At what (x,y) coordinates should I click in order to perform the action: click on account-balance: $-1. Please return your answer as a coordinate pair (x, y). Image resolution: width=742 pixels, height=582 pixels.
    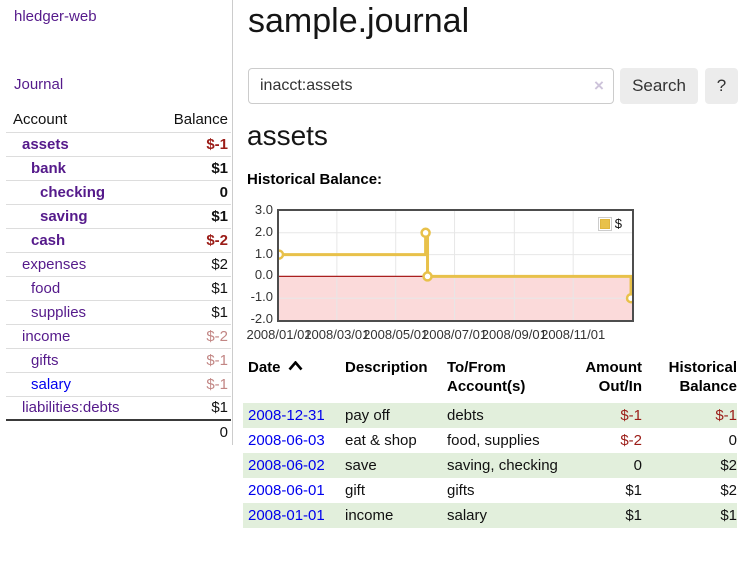
    Looking at the image, I should click on (193, 359).